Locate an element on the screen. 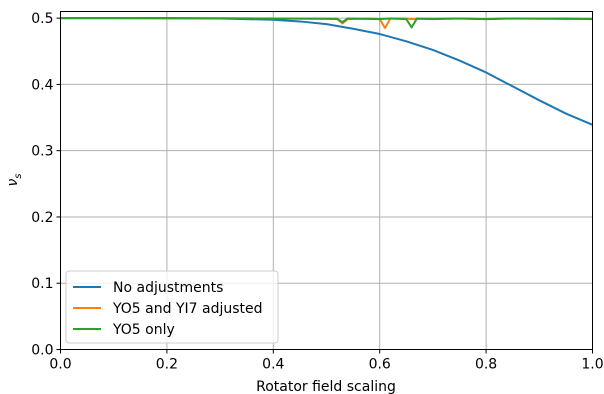 This screenshot has height=394, width=604. y-axis-symbol: ν is located at coordinates (13, 183).